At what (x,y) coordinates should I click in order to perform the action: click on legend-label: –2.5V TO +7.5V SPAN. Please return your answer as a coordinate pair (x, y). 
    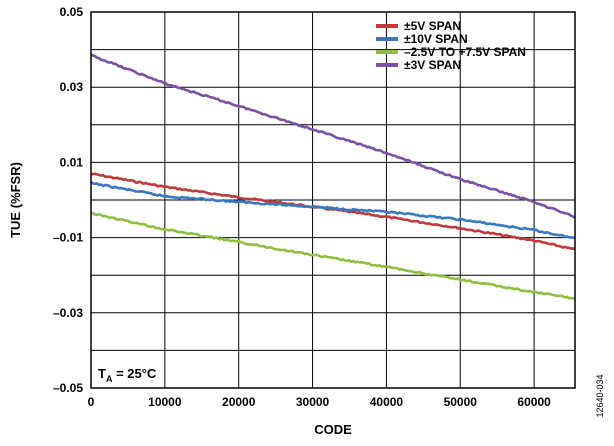
    Looking at the image, I should click on (465, 52).